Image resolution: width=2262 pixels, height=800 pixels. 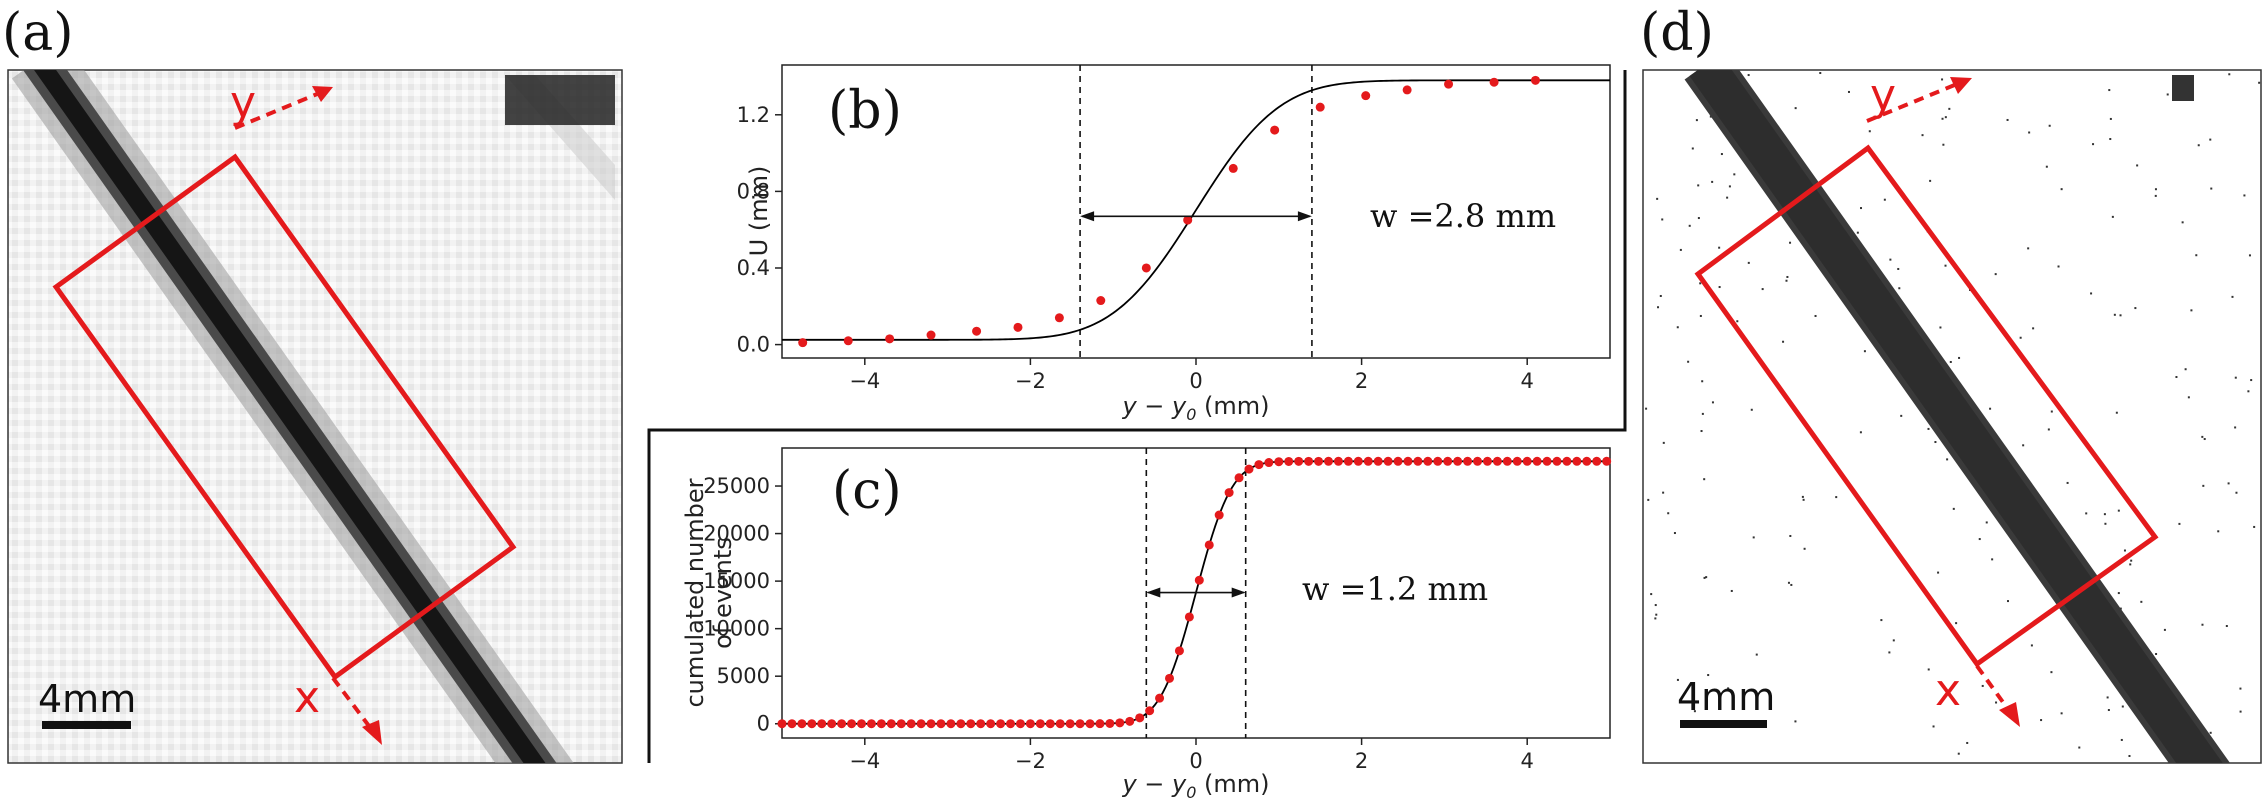 I want to click on chart-b-fit-line, so click(x=1196, y=210).